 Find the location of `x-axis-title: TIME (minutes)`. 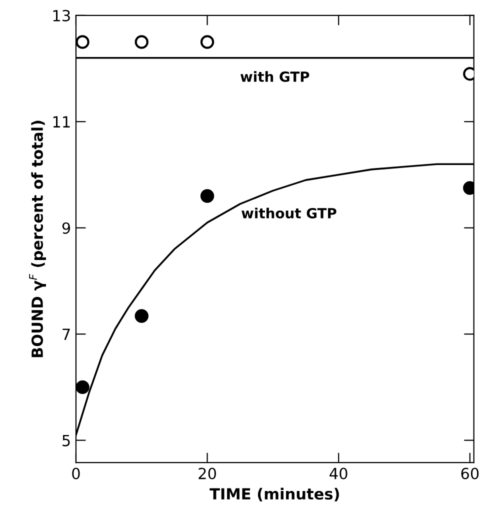

x-axis-title: TIME (minutes) is located at coordinates (274, 495).